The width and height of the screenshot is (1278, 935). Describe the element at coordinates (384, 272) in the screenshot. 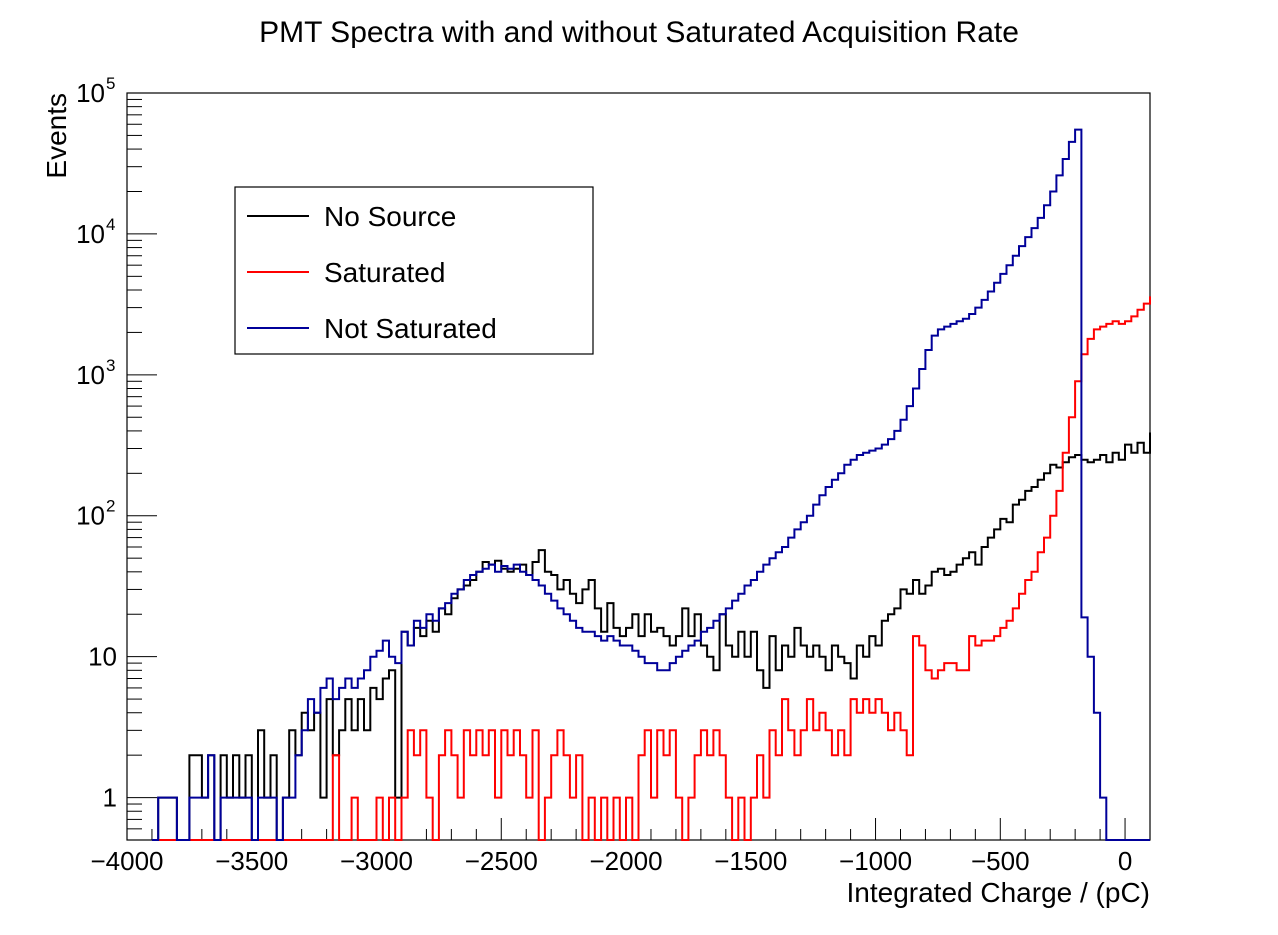

I see `legend-label-1: Saturated` at that location.